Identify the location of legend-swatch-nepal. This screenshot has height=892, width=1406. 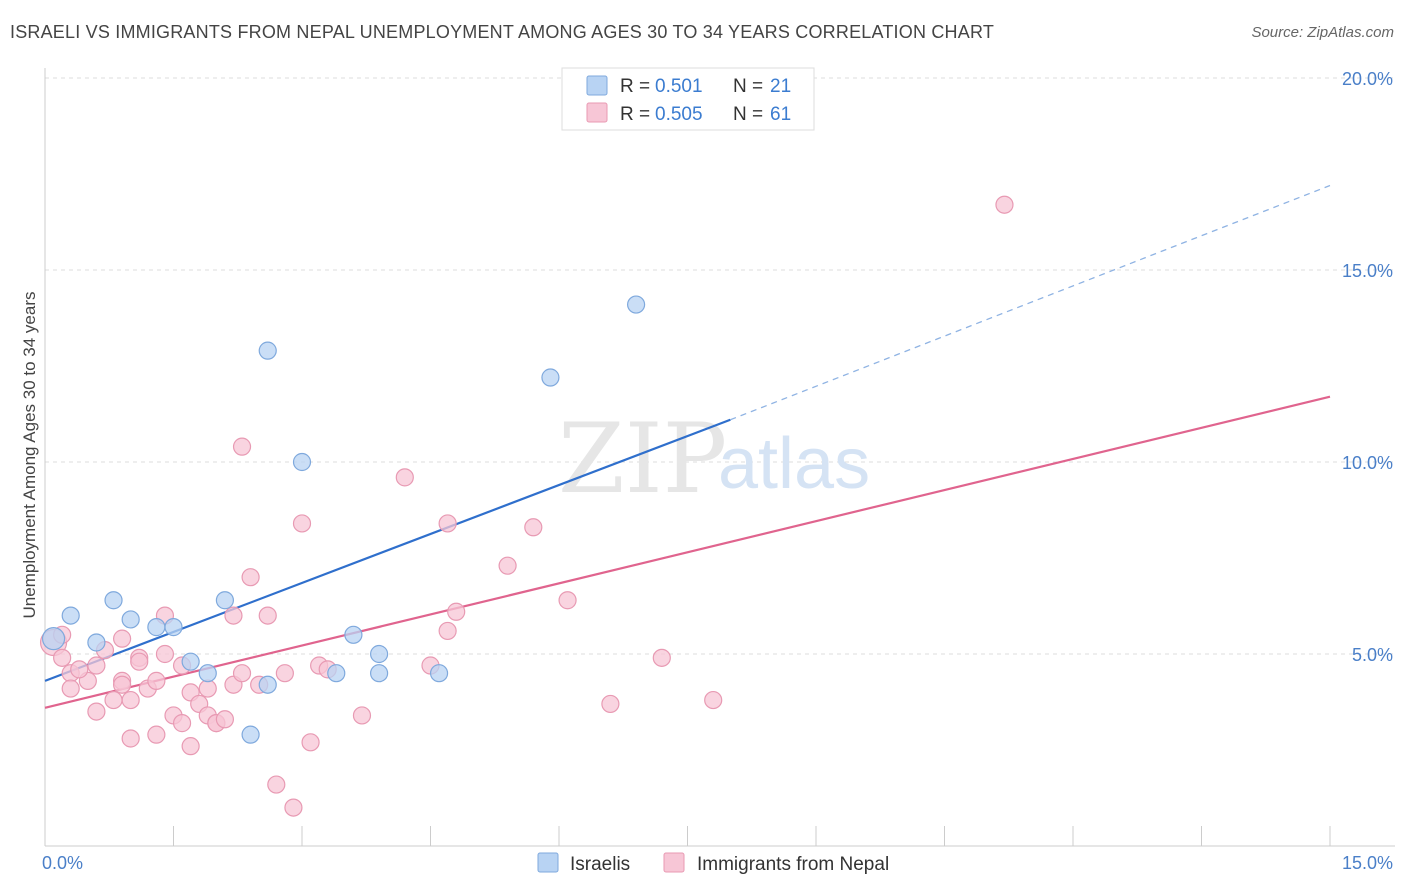
(597, 112).